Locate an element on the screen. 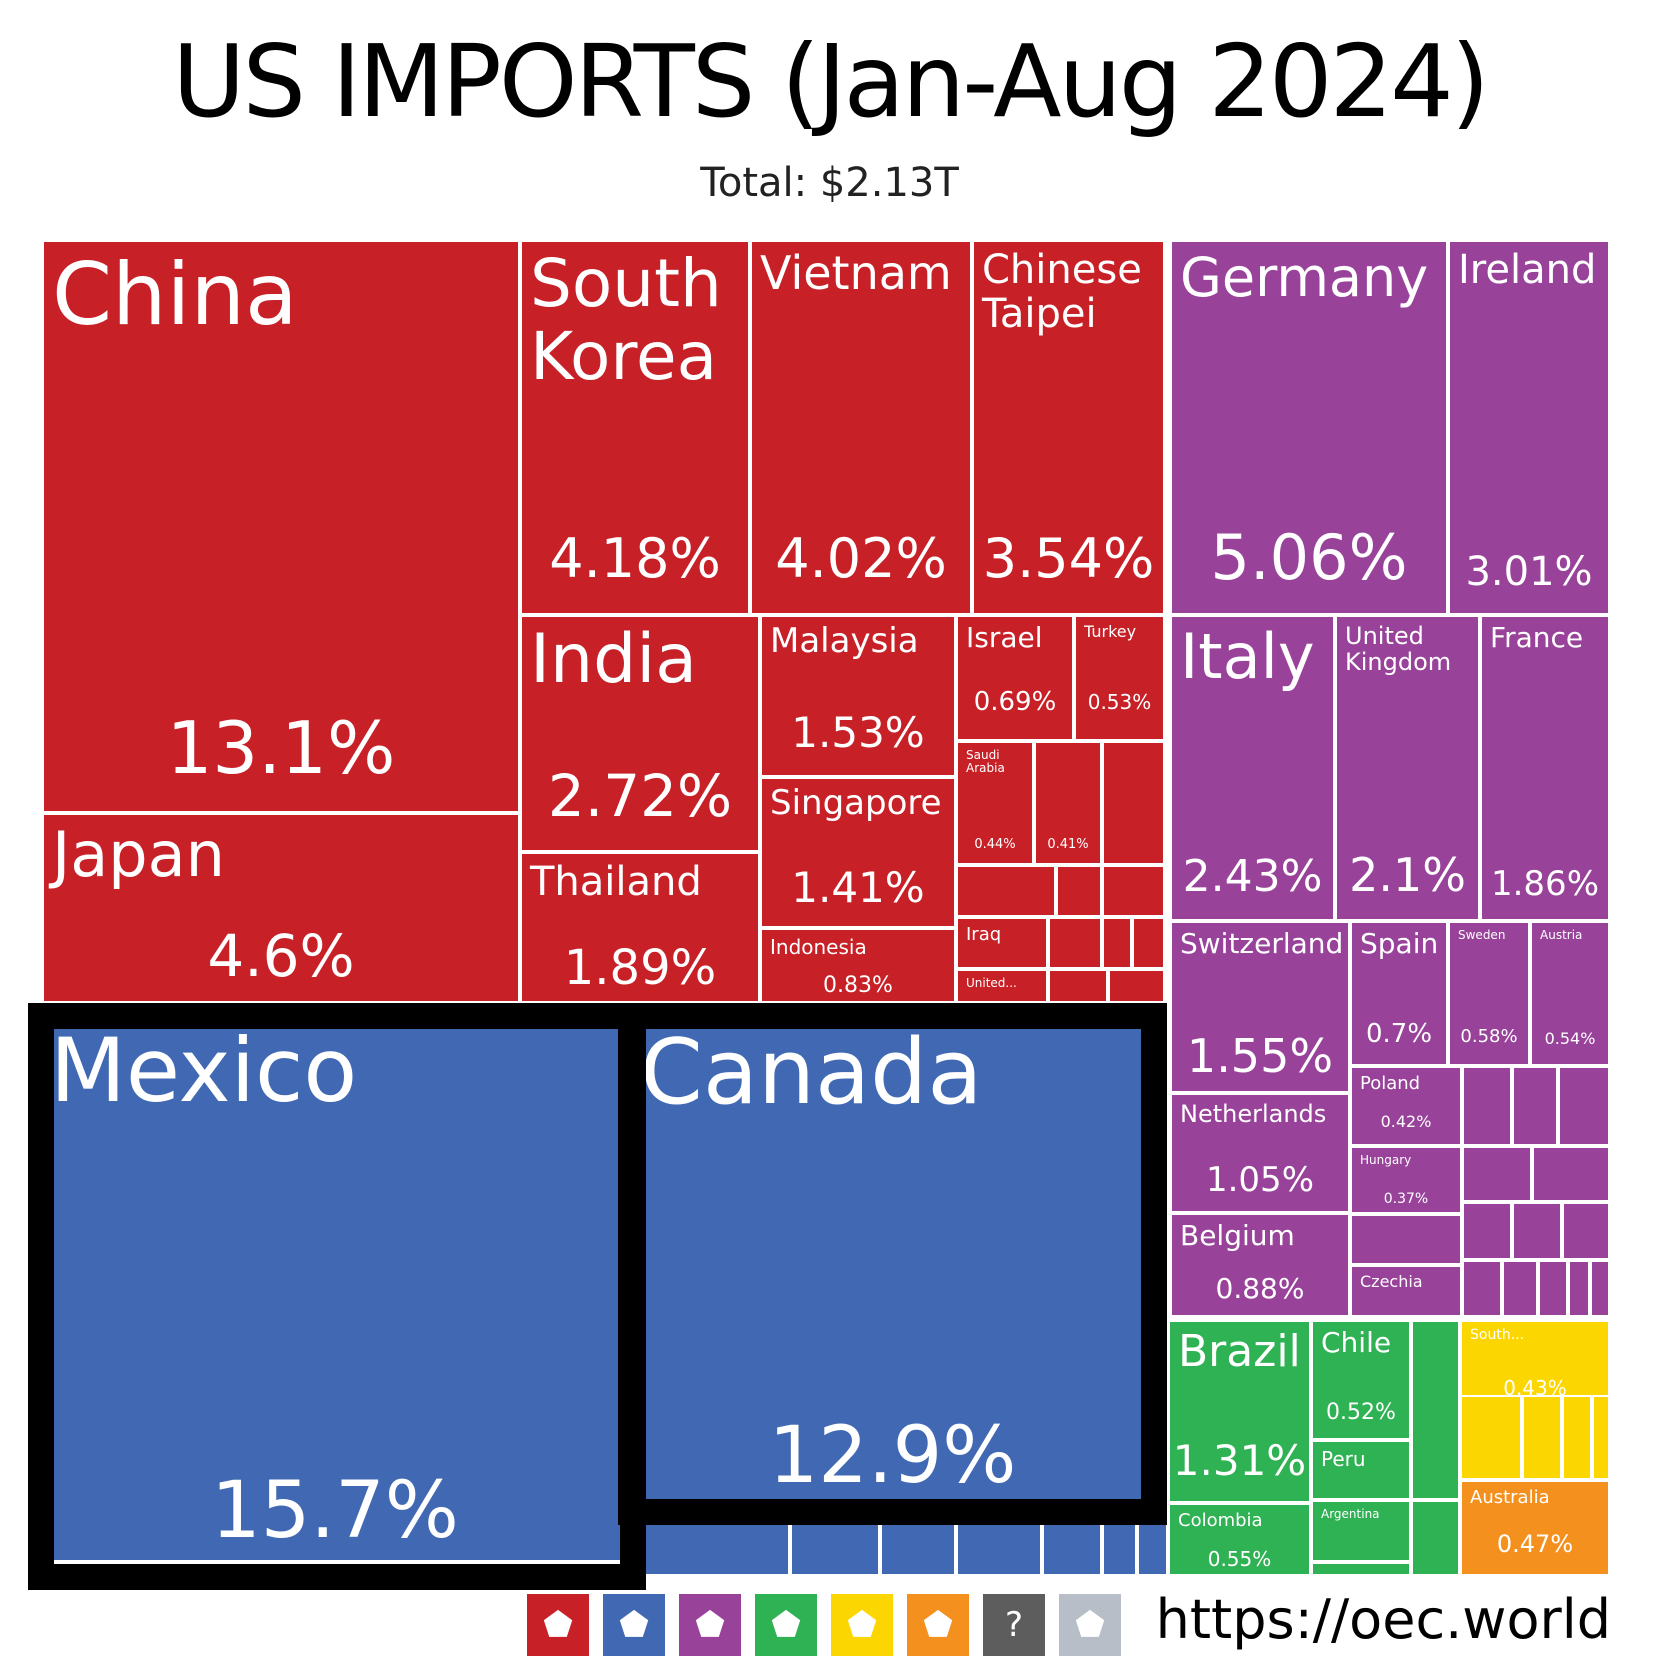 The image size is (1659, 1656). tile-japan: Japan 4.6% is located at coordinates (281, 908).